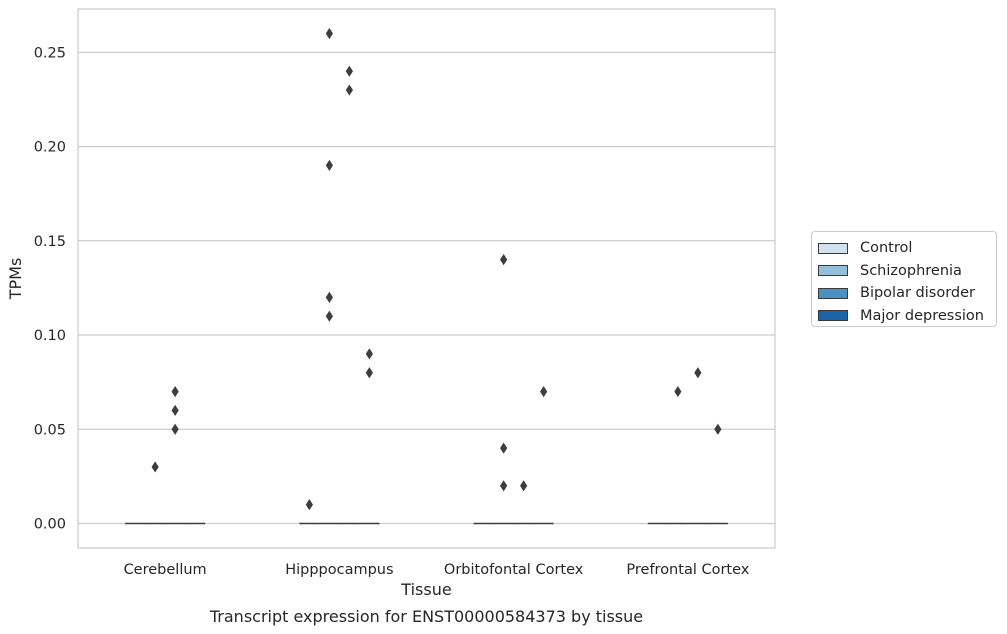 This screenshot has height=634, width=1007. I want to click on legend-item: Schizophrenia, so click(904, 271).